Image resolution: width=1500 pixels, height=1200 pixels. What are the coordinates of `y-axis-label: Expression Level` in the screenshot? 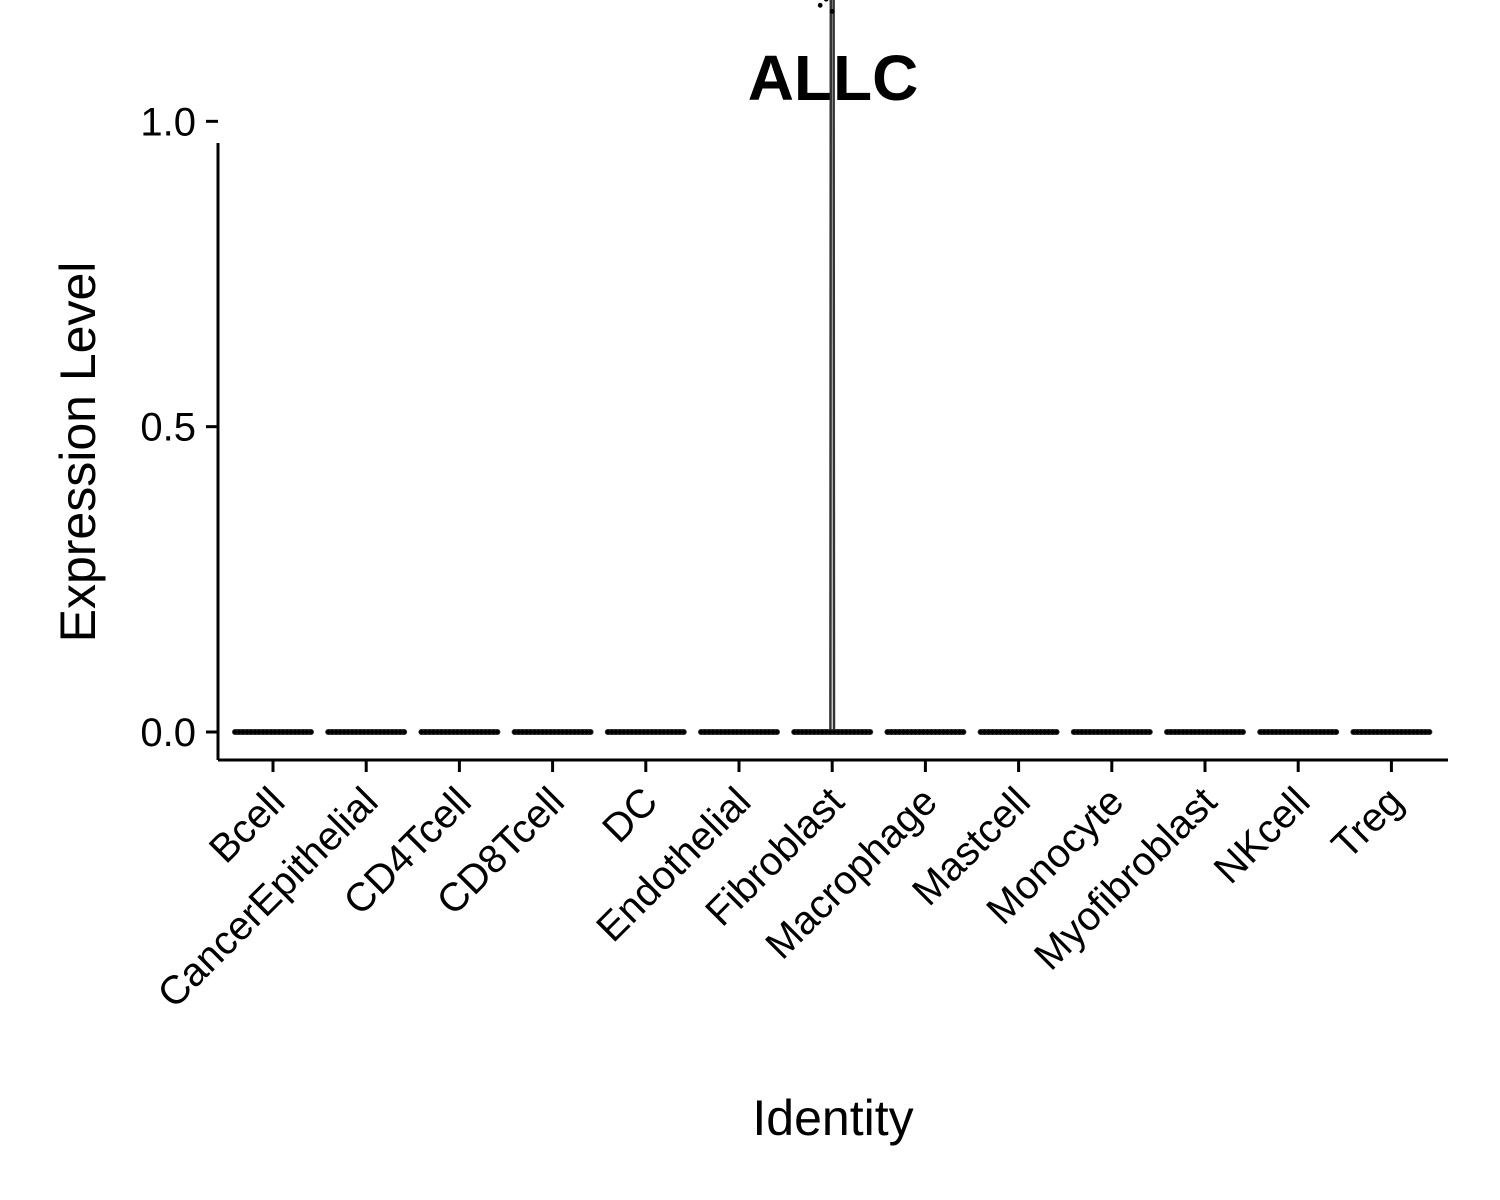 It's located at (78, 452).